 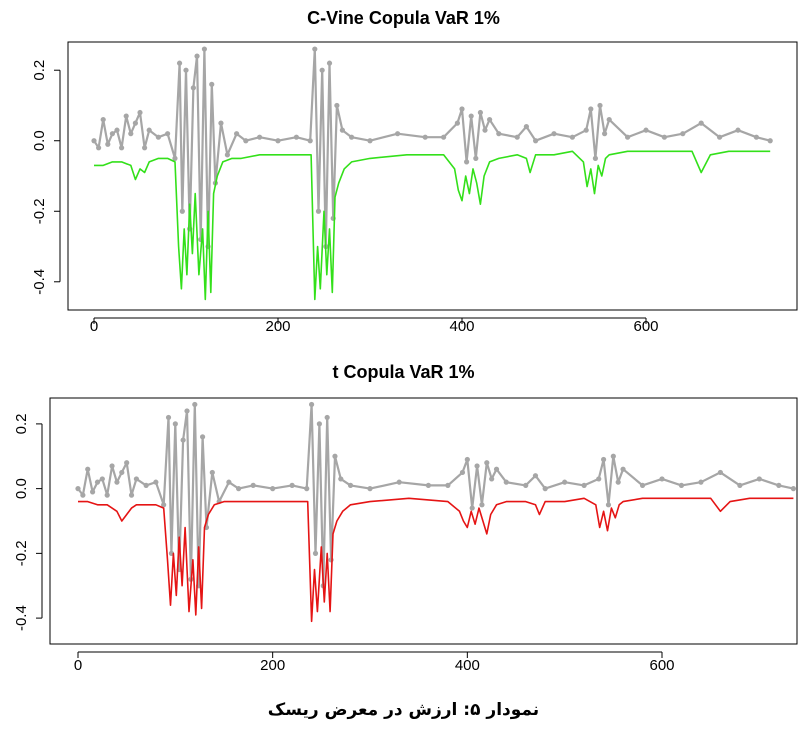 What do you see at coordinates (39, 211) in the screenshot?
I see `y-tick-label: -0.2` at bounding box center [39, 211].